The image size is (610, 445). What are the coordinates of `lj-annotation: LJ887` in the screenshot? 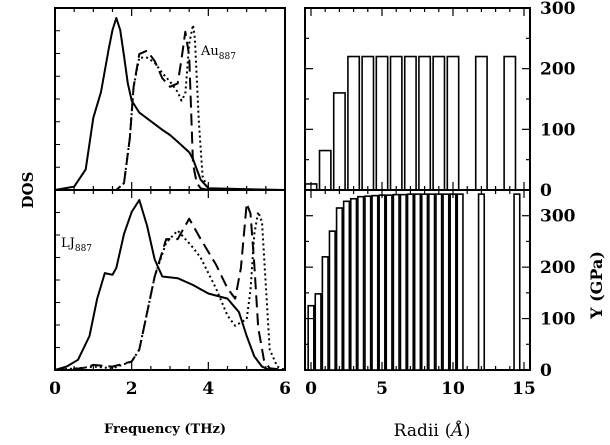 It's located at (76, 245).